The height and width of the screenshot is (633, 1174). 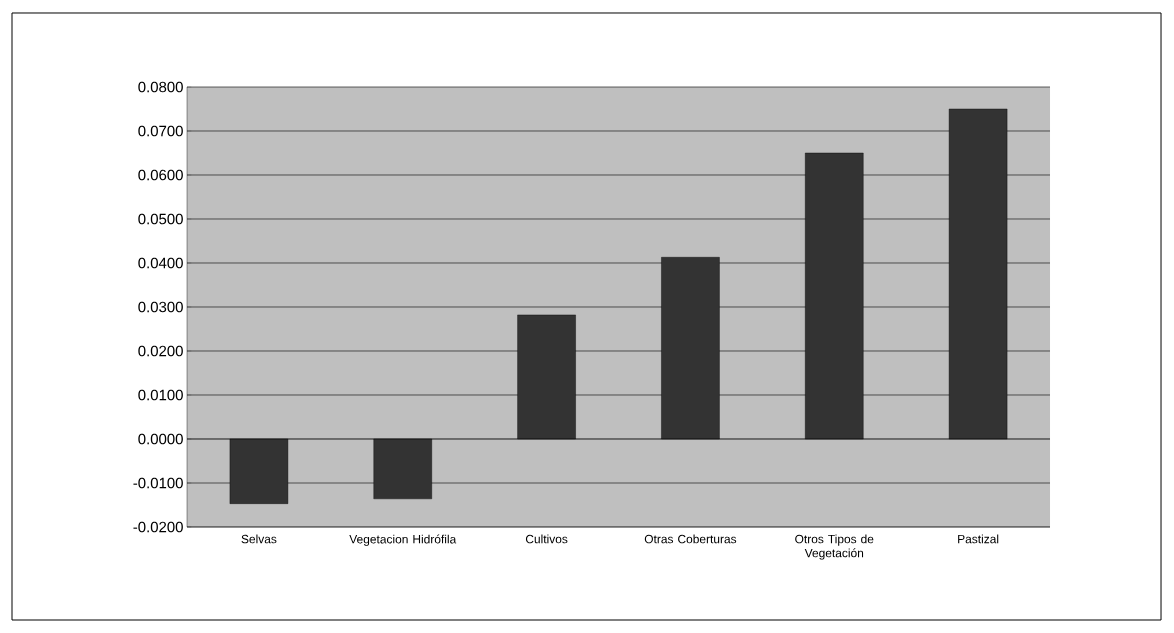 I want to click on y-tick-label: 0.0600, so click(x=160, y=175).